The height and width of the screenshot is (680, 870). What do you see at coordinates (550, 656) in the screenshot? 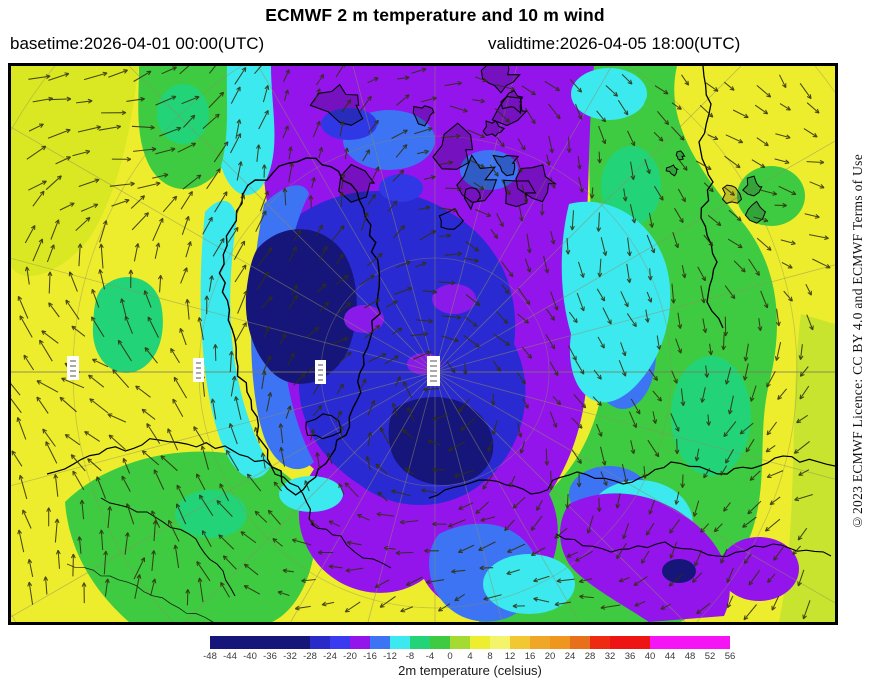
I see `colorbar-tick: 20` at bounding box center [550, 656].